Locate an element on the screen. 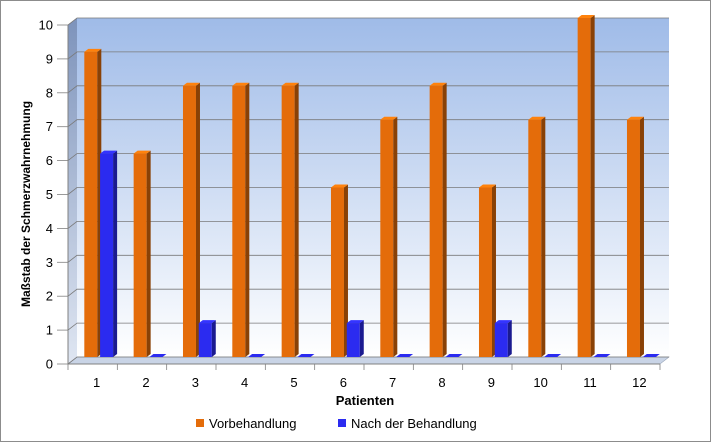 This screenshot has height=446, width=711. y-tick-label: 10 is located at coordinates (46, 25).